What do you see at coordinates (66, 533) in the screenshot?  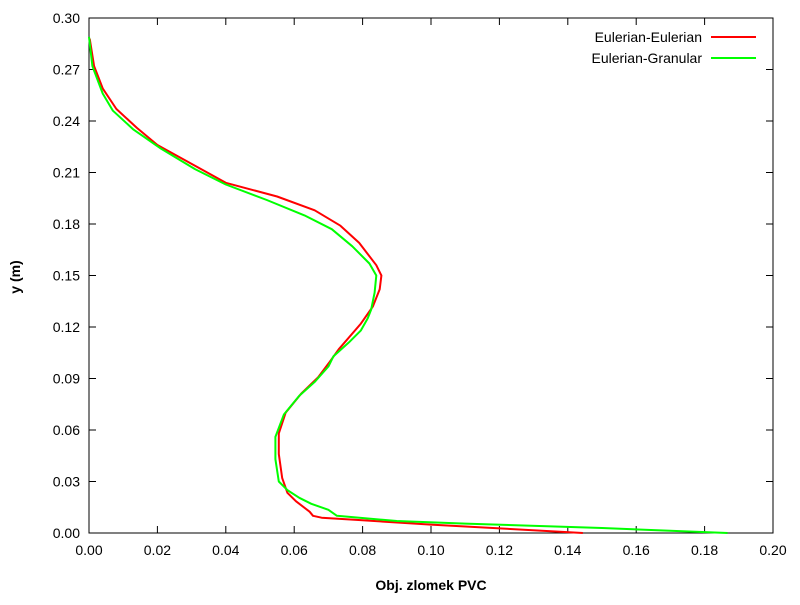 I see `y-tick-label: 0.00` at bounding box center [66, 533].